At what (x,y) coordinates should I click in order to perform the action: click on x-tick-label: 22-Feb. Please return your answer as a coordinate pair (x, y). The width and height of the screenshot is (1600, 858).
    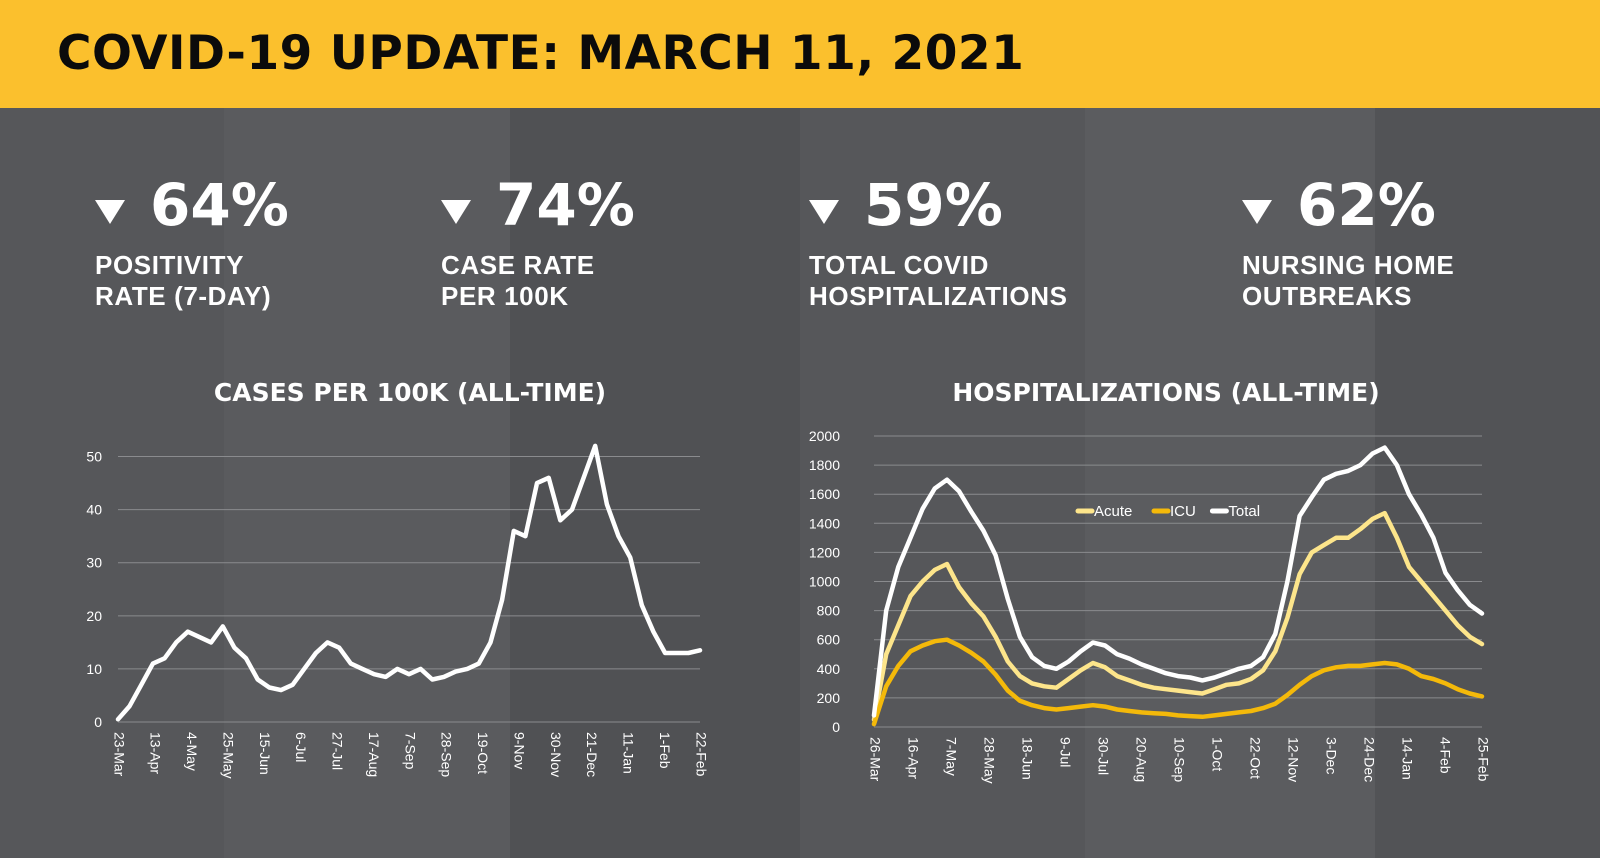
    Looking at the image, I should click on (701, 754).